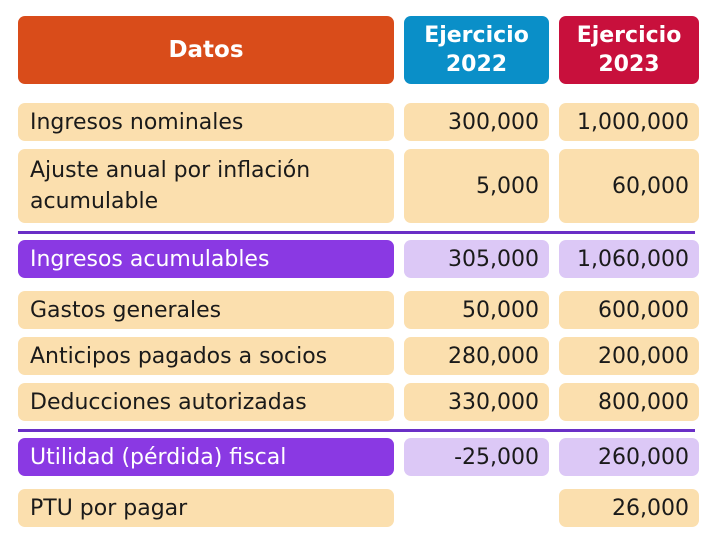 The width and height of the screenshot is (720, 545). Describe the element at coordinates (109, 508) in the screenshot. I see `row-label-text: PTU por pagar` at that location.